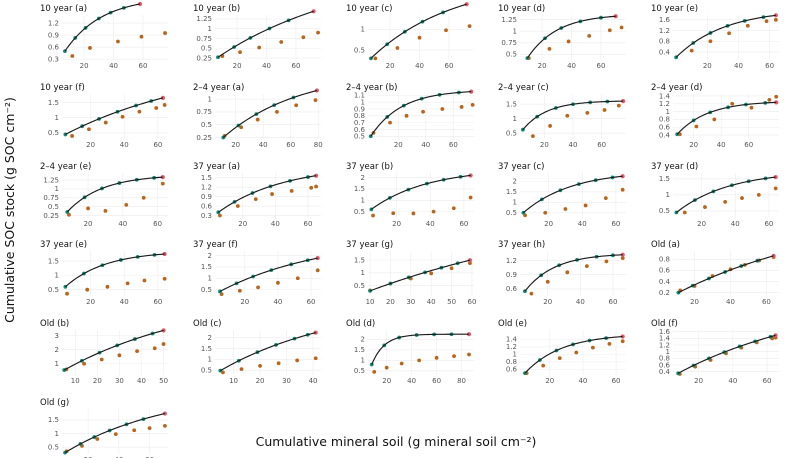  What do you see at coordinates (51, 216) in the screenshot?
I see `y-tick-label: 0.25` at bounding box center [51, 216].